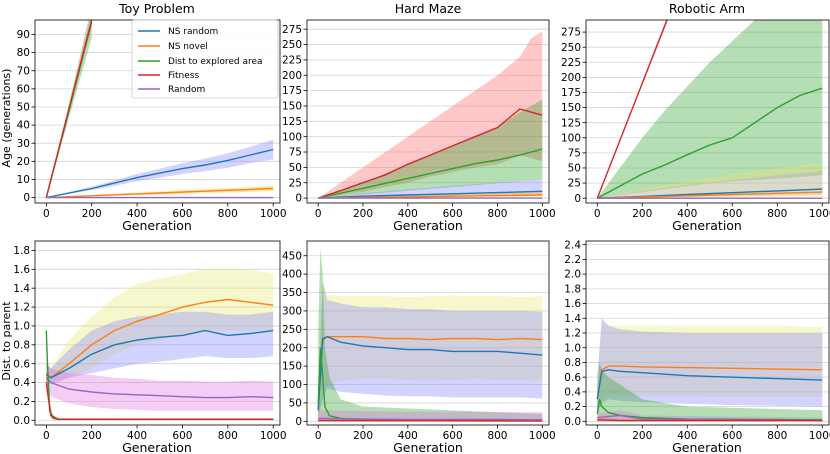 The height and width of the screenshot is (454, 830). Describe the element at coordinates (21, 383) in the screenshot. I see `y-tick-label: 0.4` at that location.